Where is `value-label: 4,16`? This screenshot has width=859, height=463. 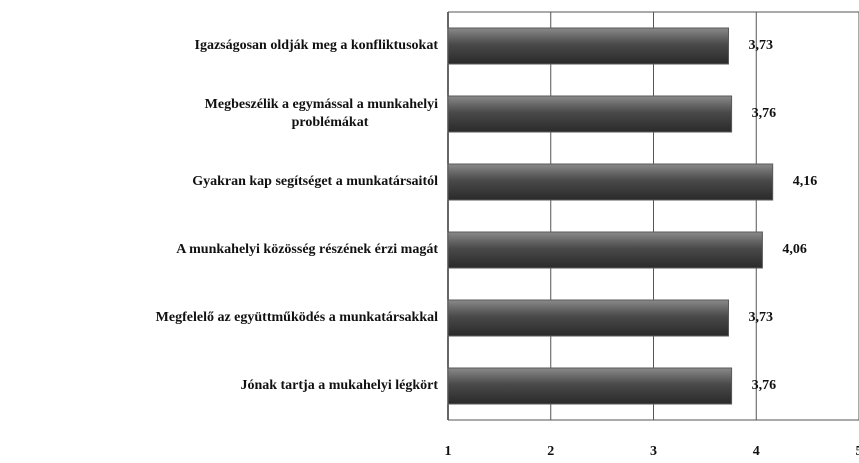
value-label: 4,16 is located at coordinates (805, 181).